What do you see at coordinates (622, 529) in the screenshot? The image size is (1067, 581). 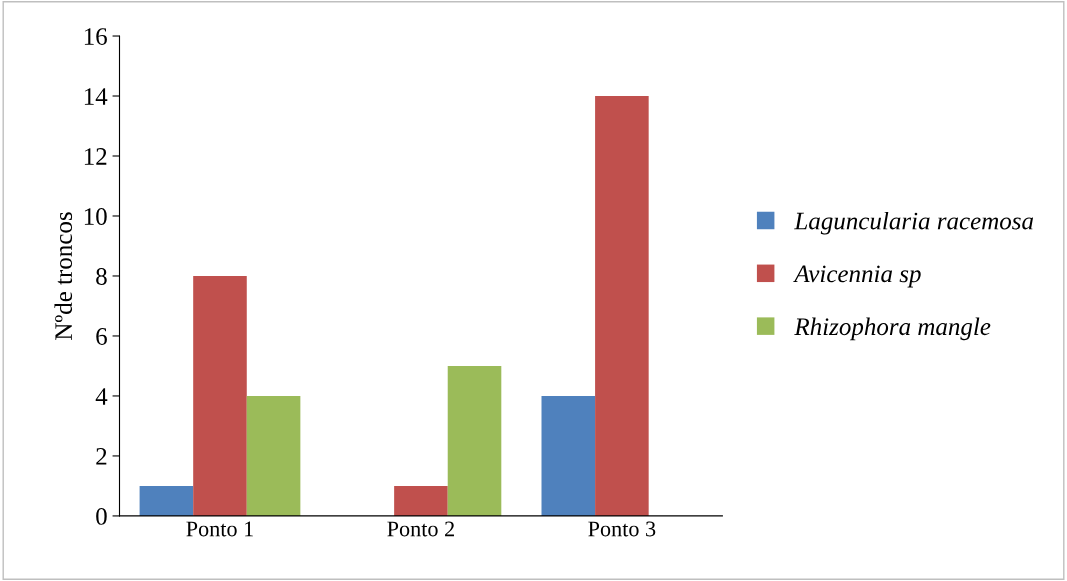 I see `x-tick-label: Ponto 3` at bounding box center [622, 529].